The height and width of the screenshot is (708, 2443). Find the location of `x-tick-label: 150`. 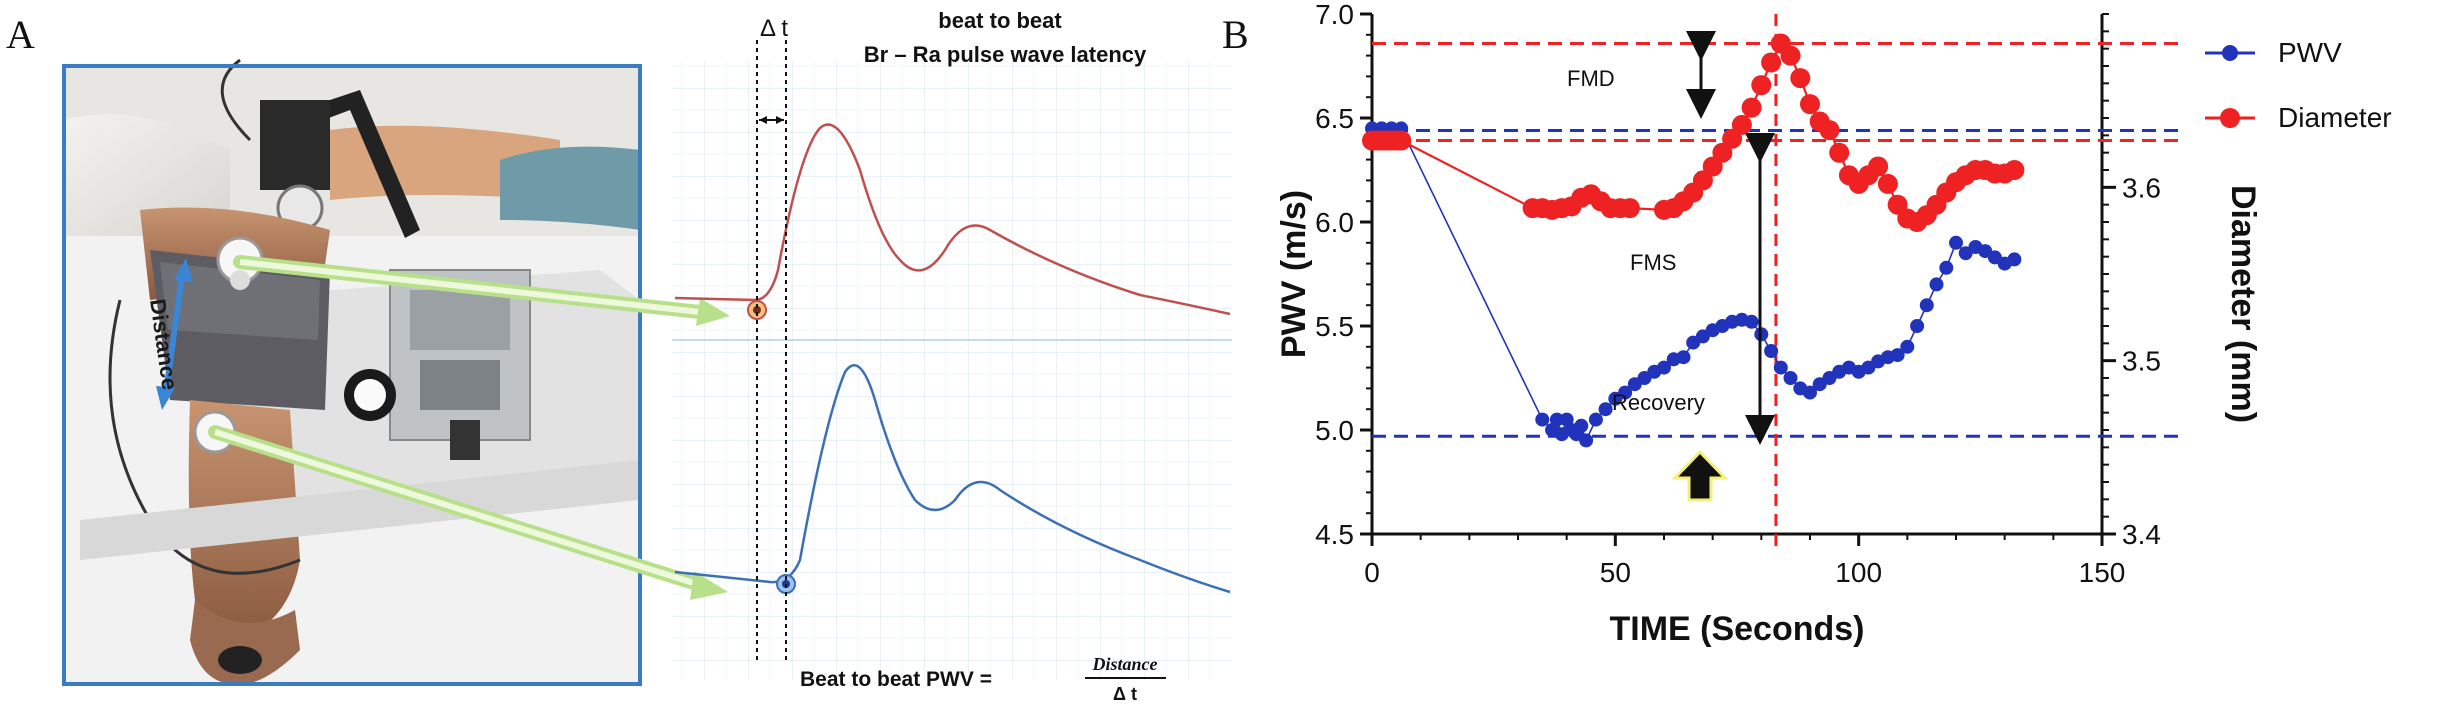

x-tick-label: 150 is located at coordinates (2102, 572).